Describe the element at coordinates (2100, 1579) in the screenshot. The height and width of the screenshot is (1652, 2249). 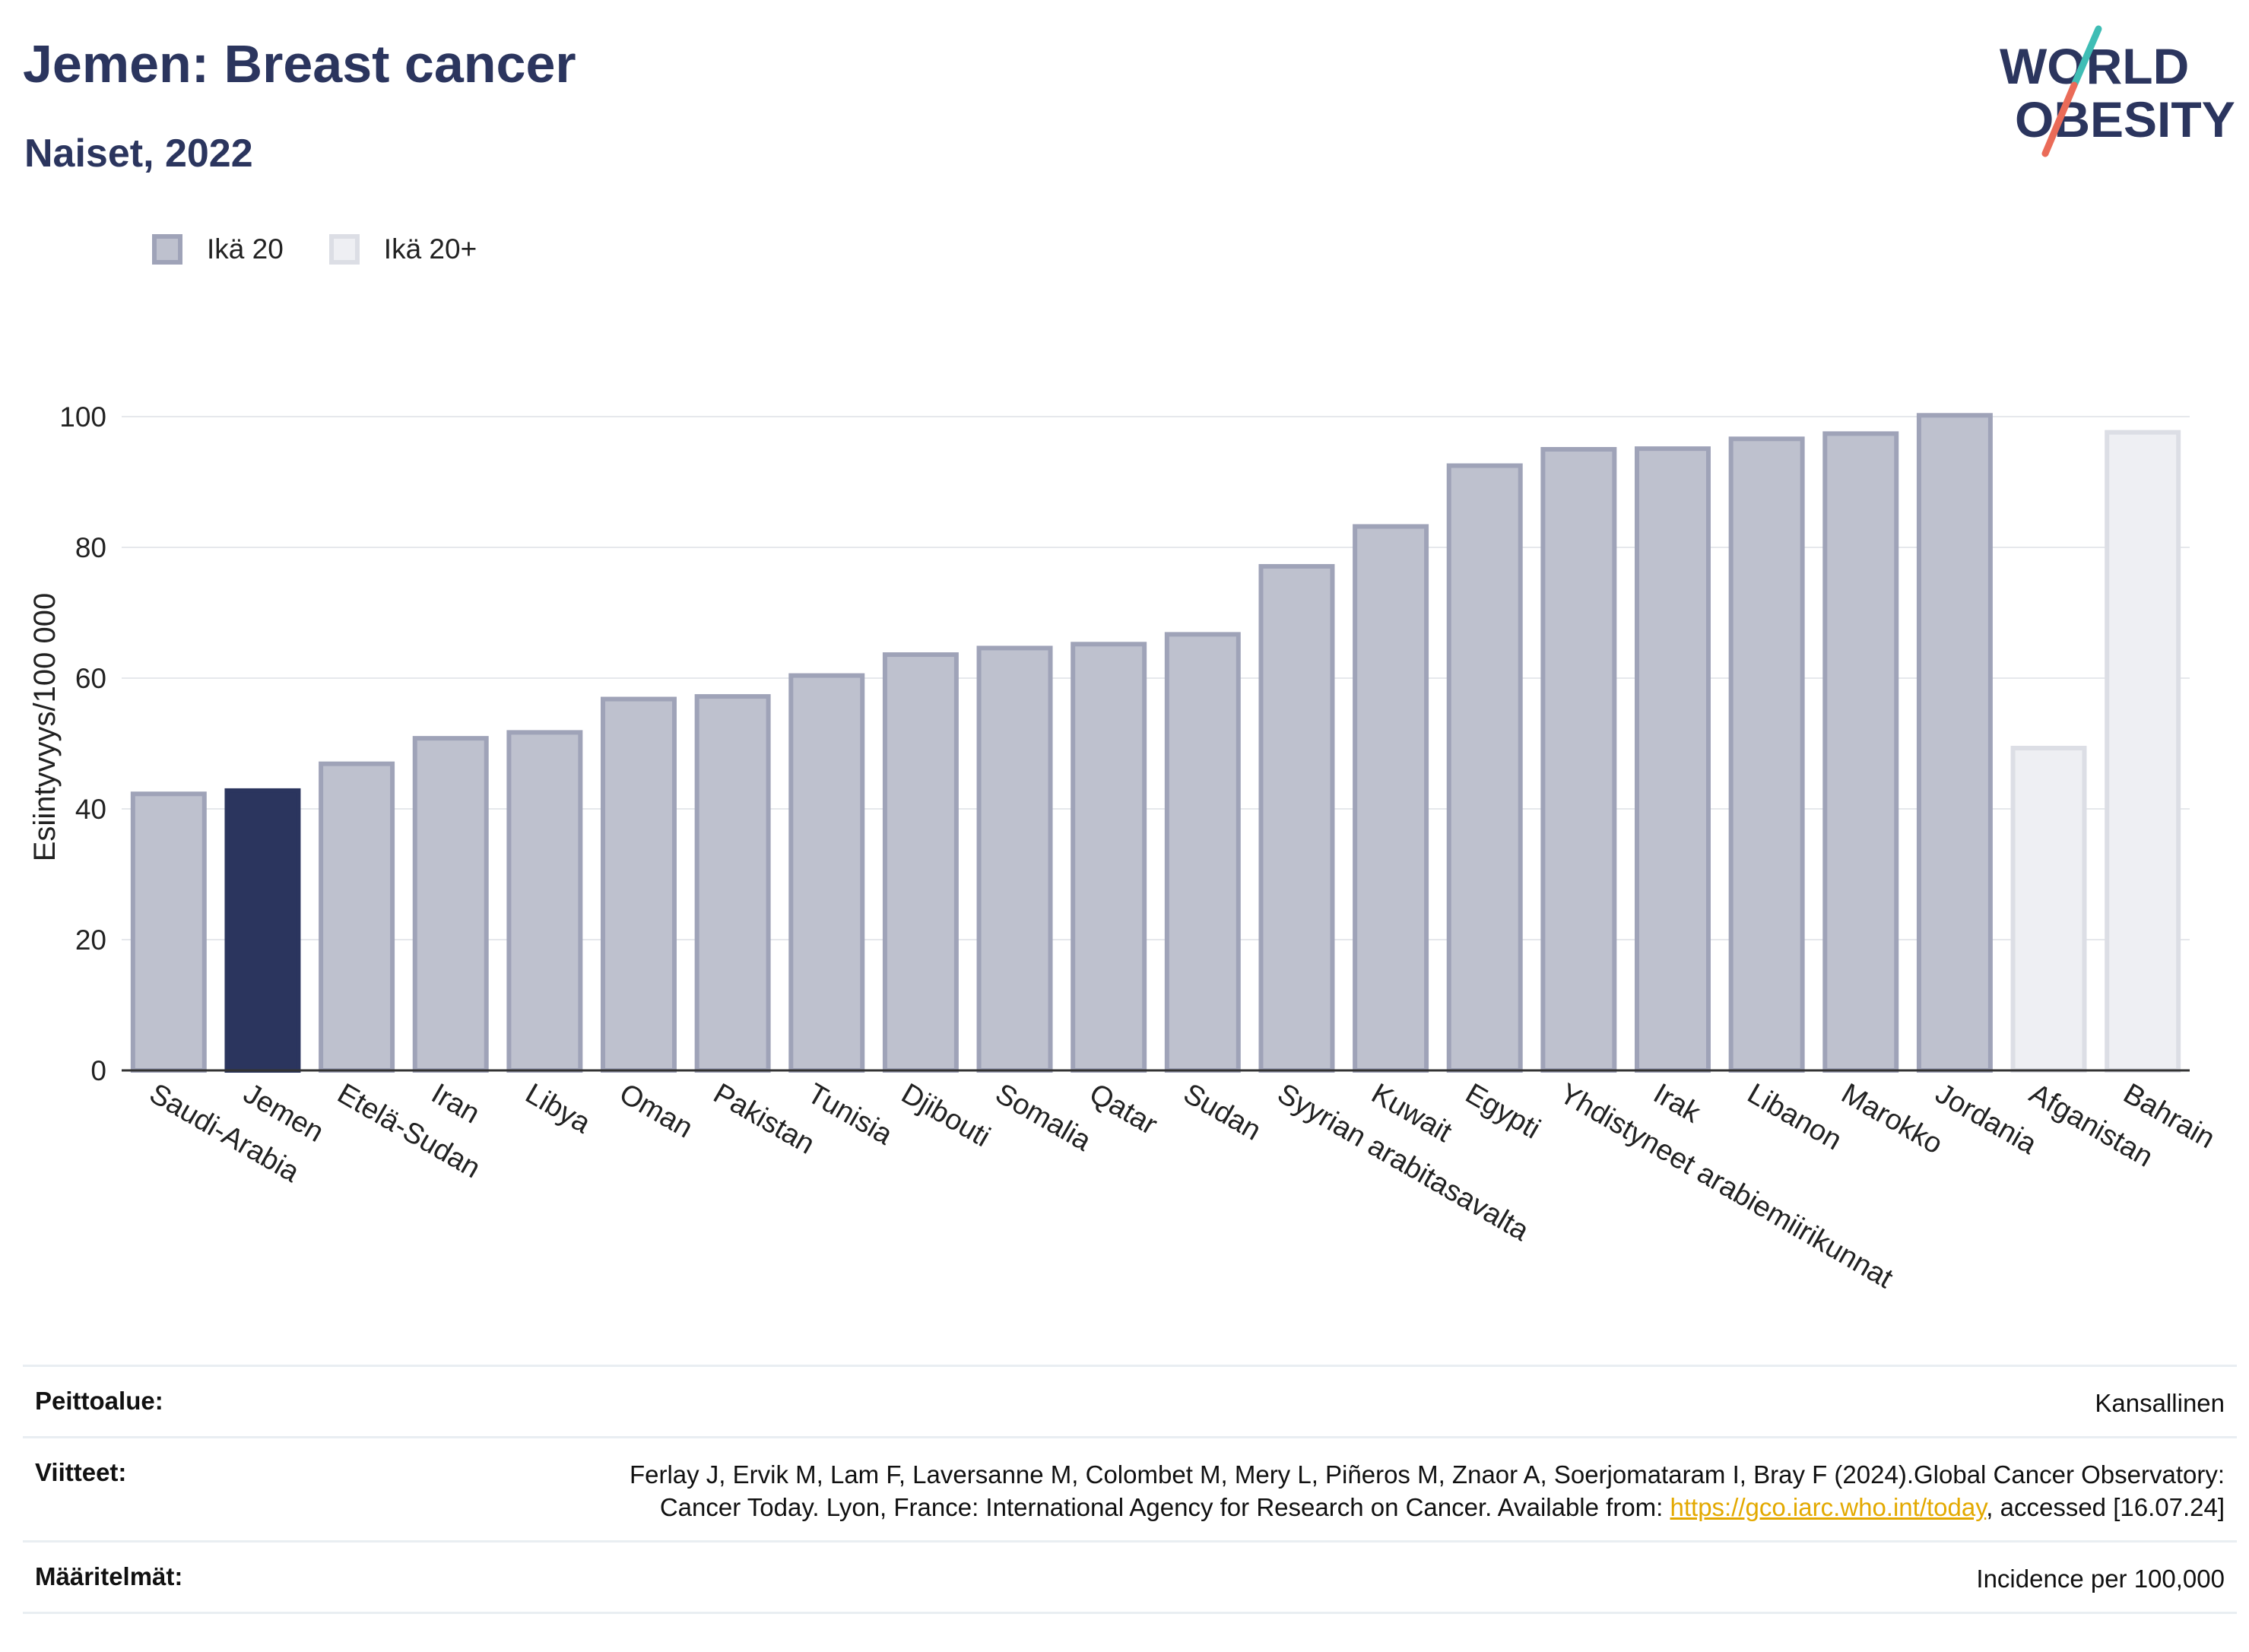
I see `definitions-value: Incidence per 100,000` at that location.